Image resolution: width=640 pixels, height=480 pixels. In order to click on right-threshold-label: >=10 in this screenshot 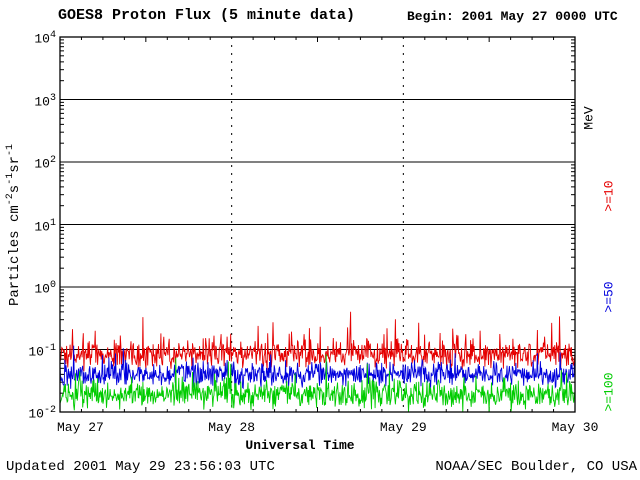, I will do `click(609, 196)`.